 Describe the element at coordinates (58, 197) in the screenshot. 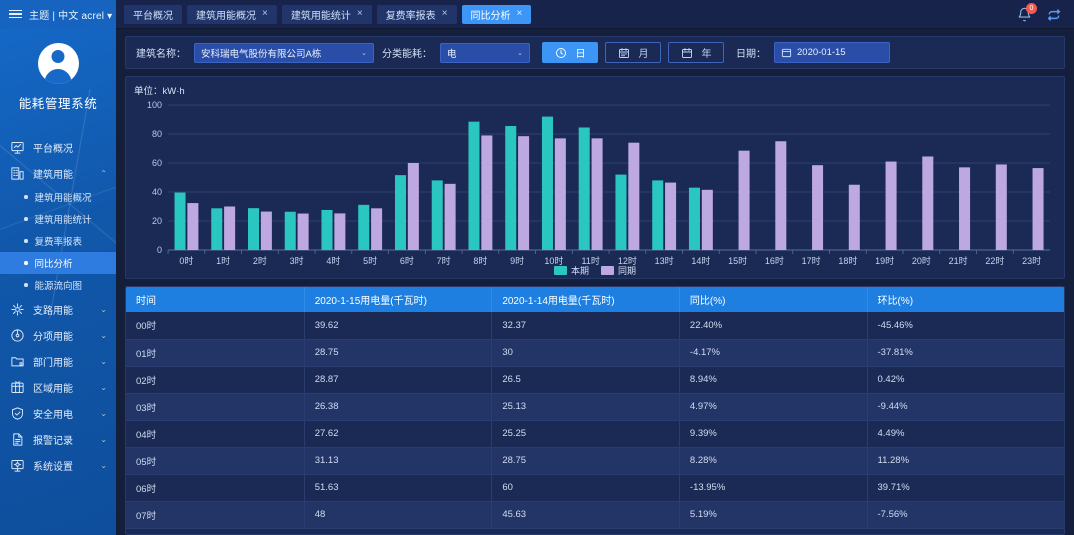

I see `sidebar-subitem-1-0: 建筑用能概况` at that location.